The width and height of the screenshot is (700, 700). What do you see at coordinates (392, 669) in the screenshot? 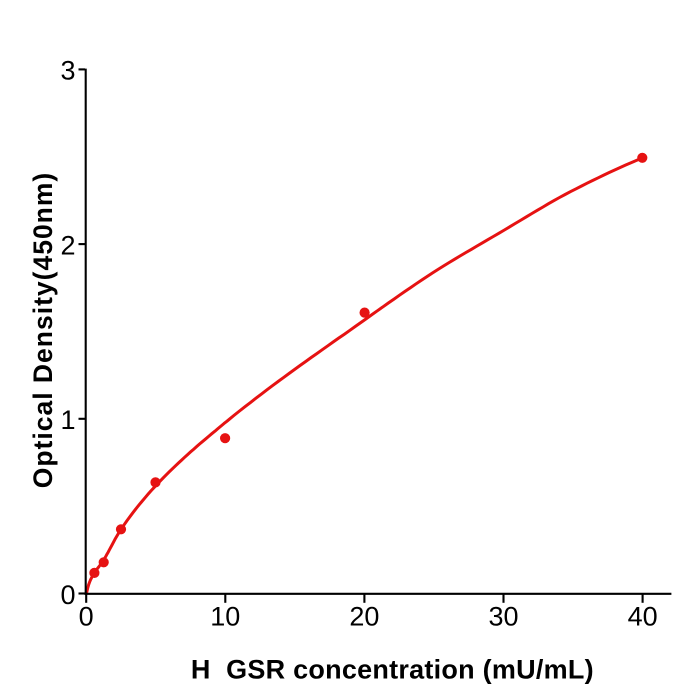
I see `svg-text: H GSR concentration (mU/mL)` at bounding box center [392, 669].